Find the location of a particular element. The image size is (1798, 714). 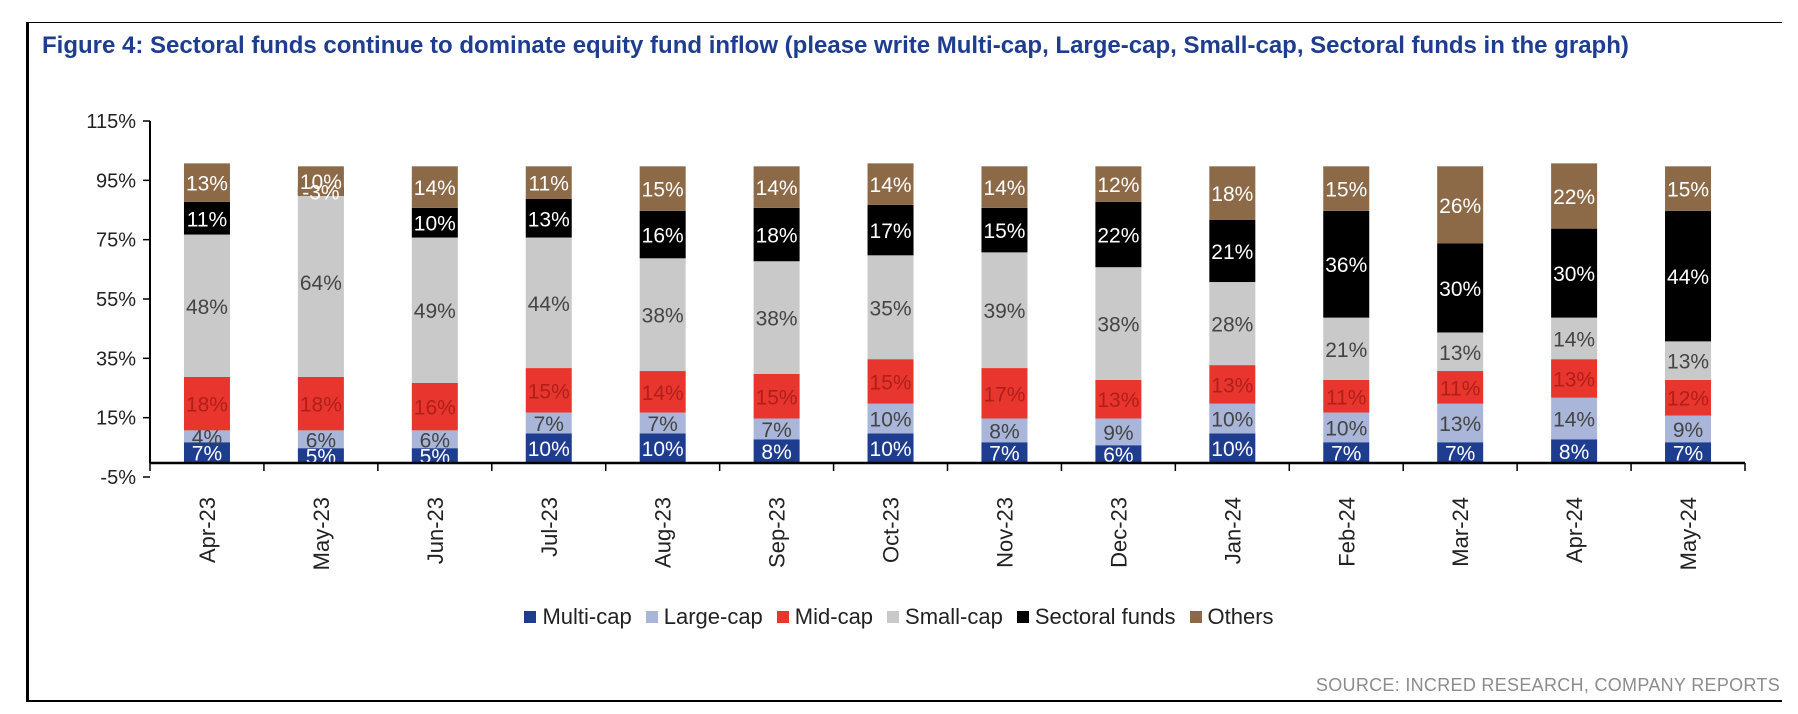

y-tick-label: 95% is located at coordinates (116, 181).